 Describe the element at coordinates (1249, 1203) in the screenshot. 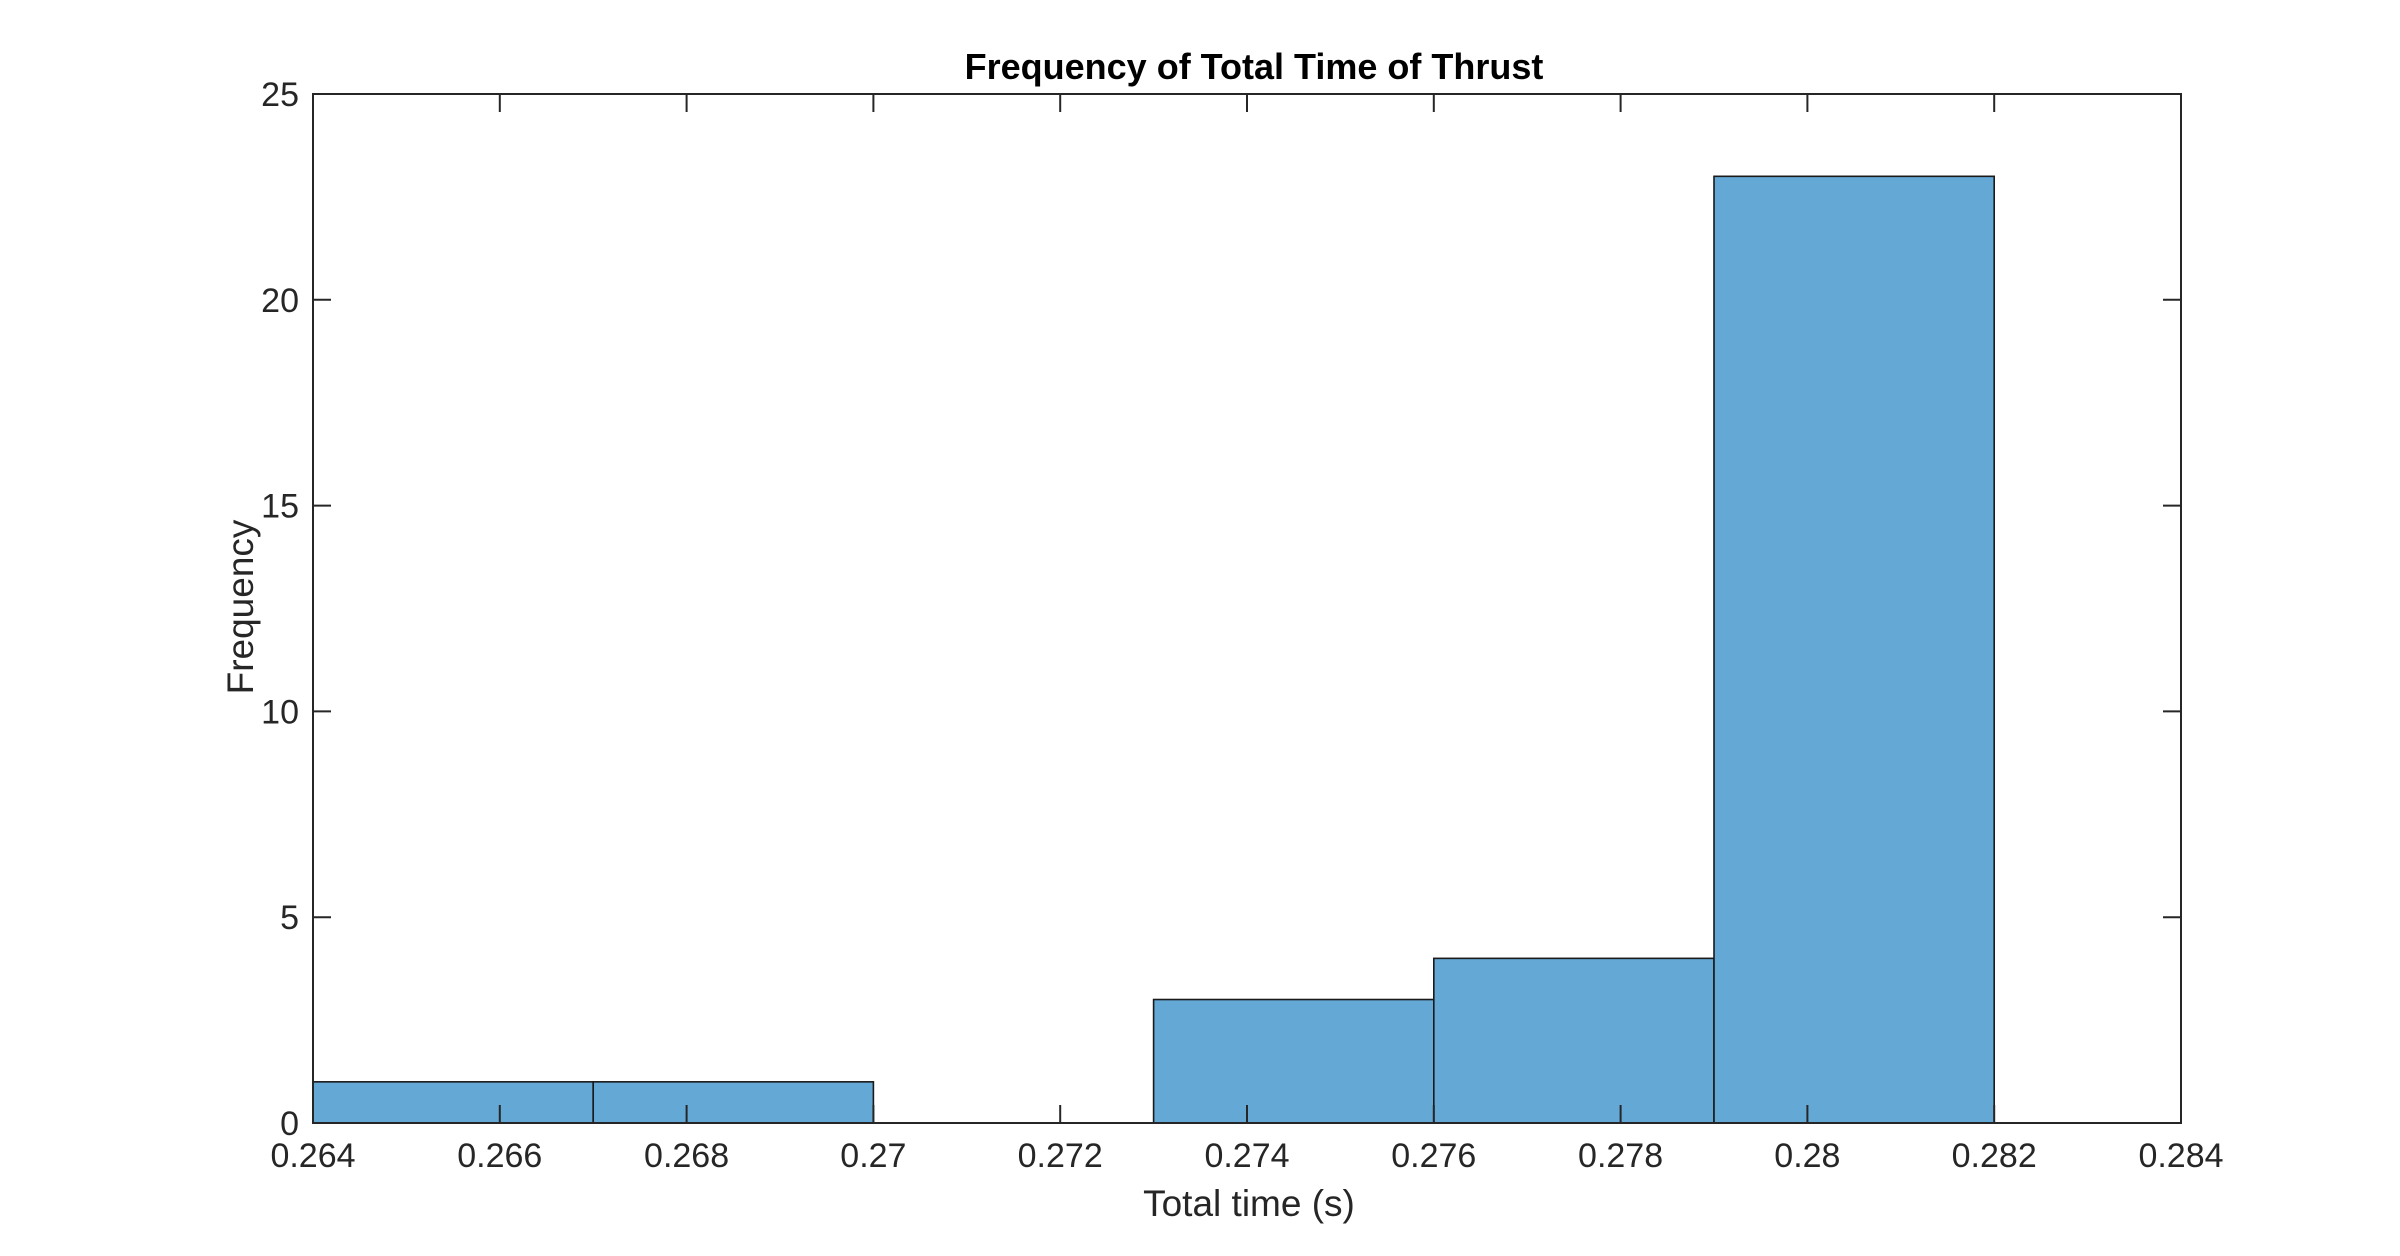

I see `x-axis-label: Total time (s)` at that location.